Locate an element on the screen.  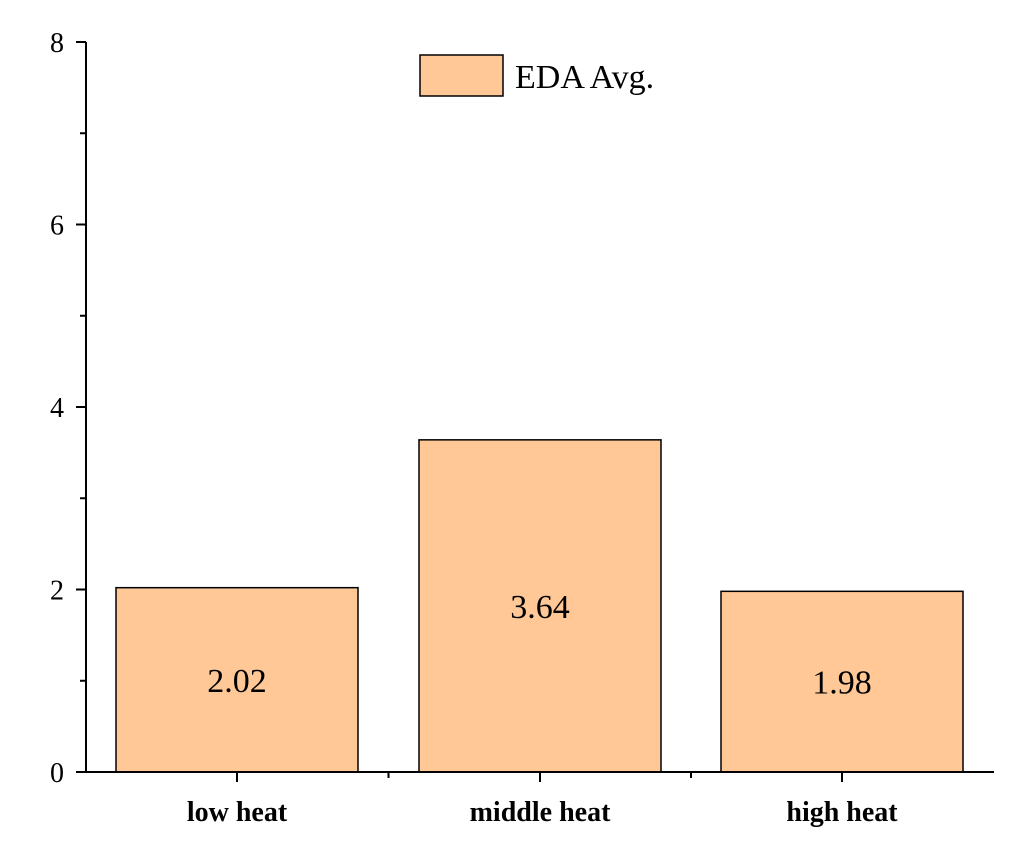
data-label-high-heat: 1.98 is located at coordinates (842, 683).